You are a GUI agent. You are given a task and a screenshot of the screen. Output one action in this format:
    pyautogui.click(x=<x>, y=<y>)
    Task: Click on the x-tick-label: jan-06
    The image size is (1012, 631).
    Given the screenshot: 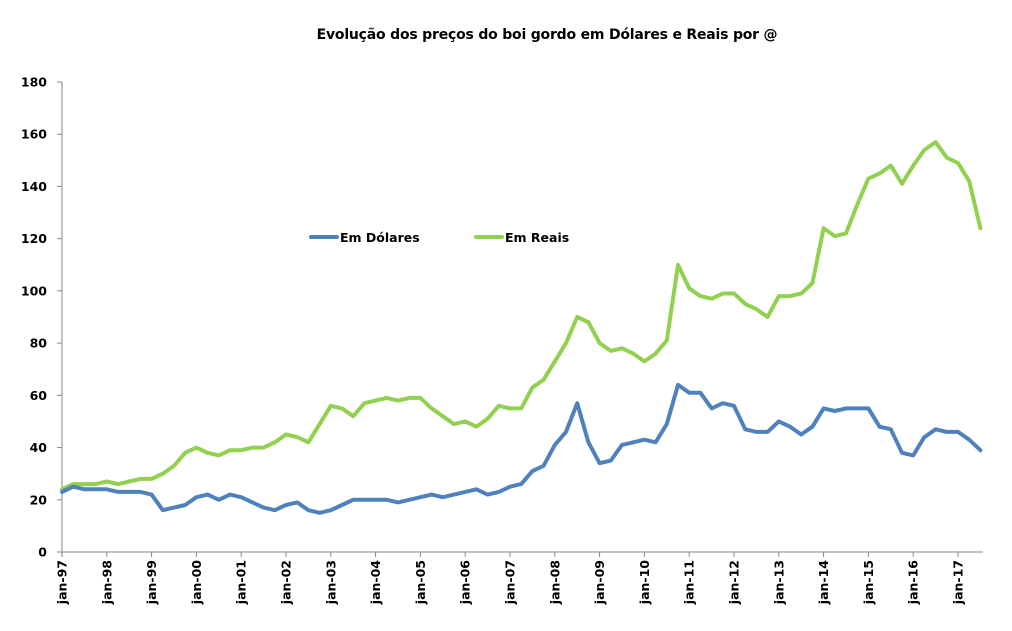 What is the action you would take?
    pyautogui.click(x=465, y=583)
    